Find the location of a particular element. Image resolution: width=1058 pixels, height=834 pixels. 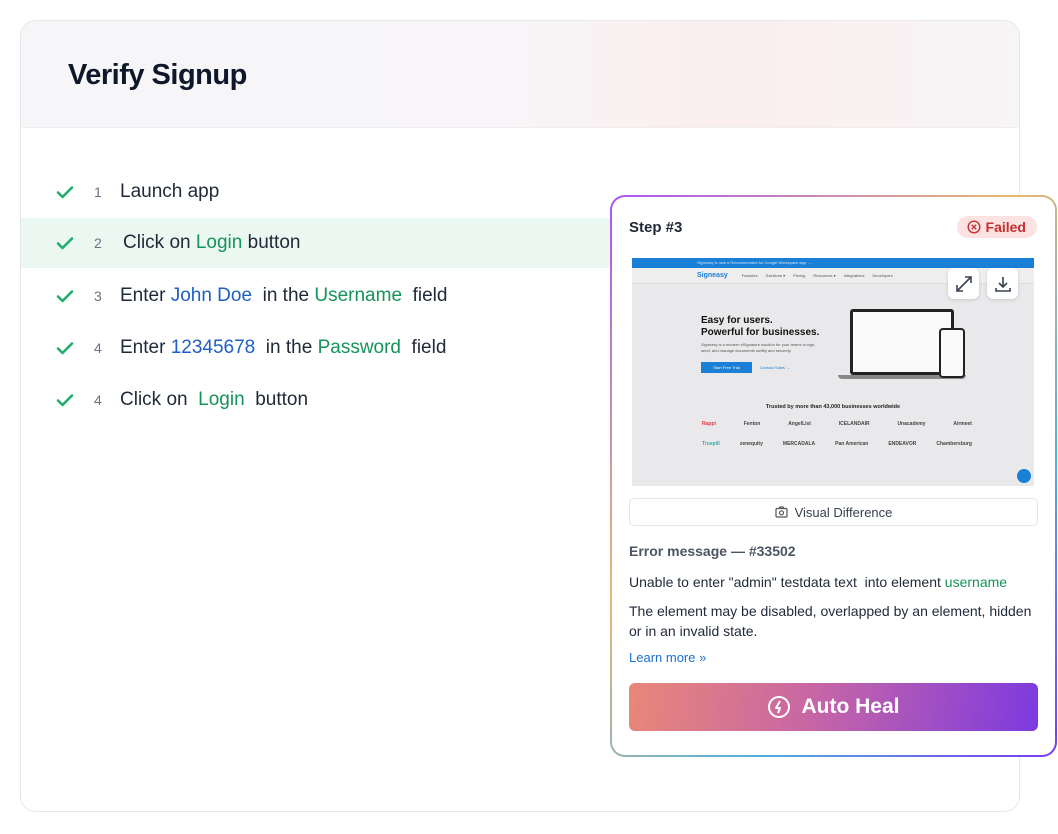

x-circle-icon is located at coordinates (974, 227).